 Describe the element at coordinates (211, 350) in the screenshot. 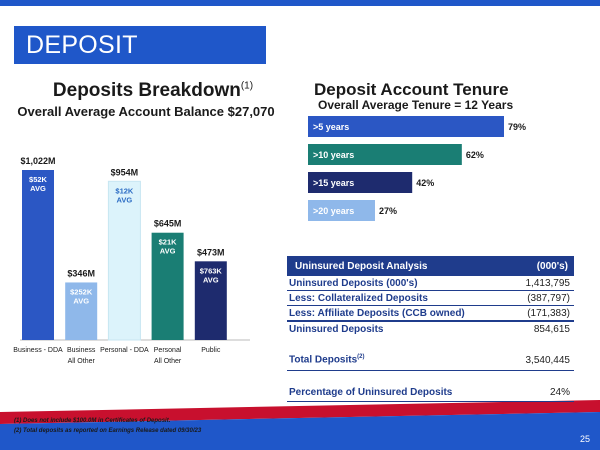

I see `category-label: Public` at that location.